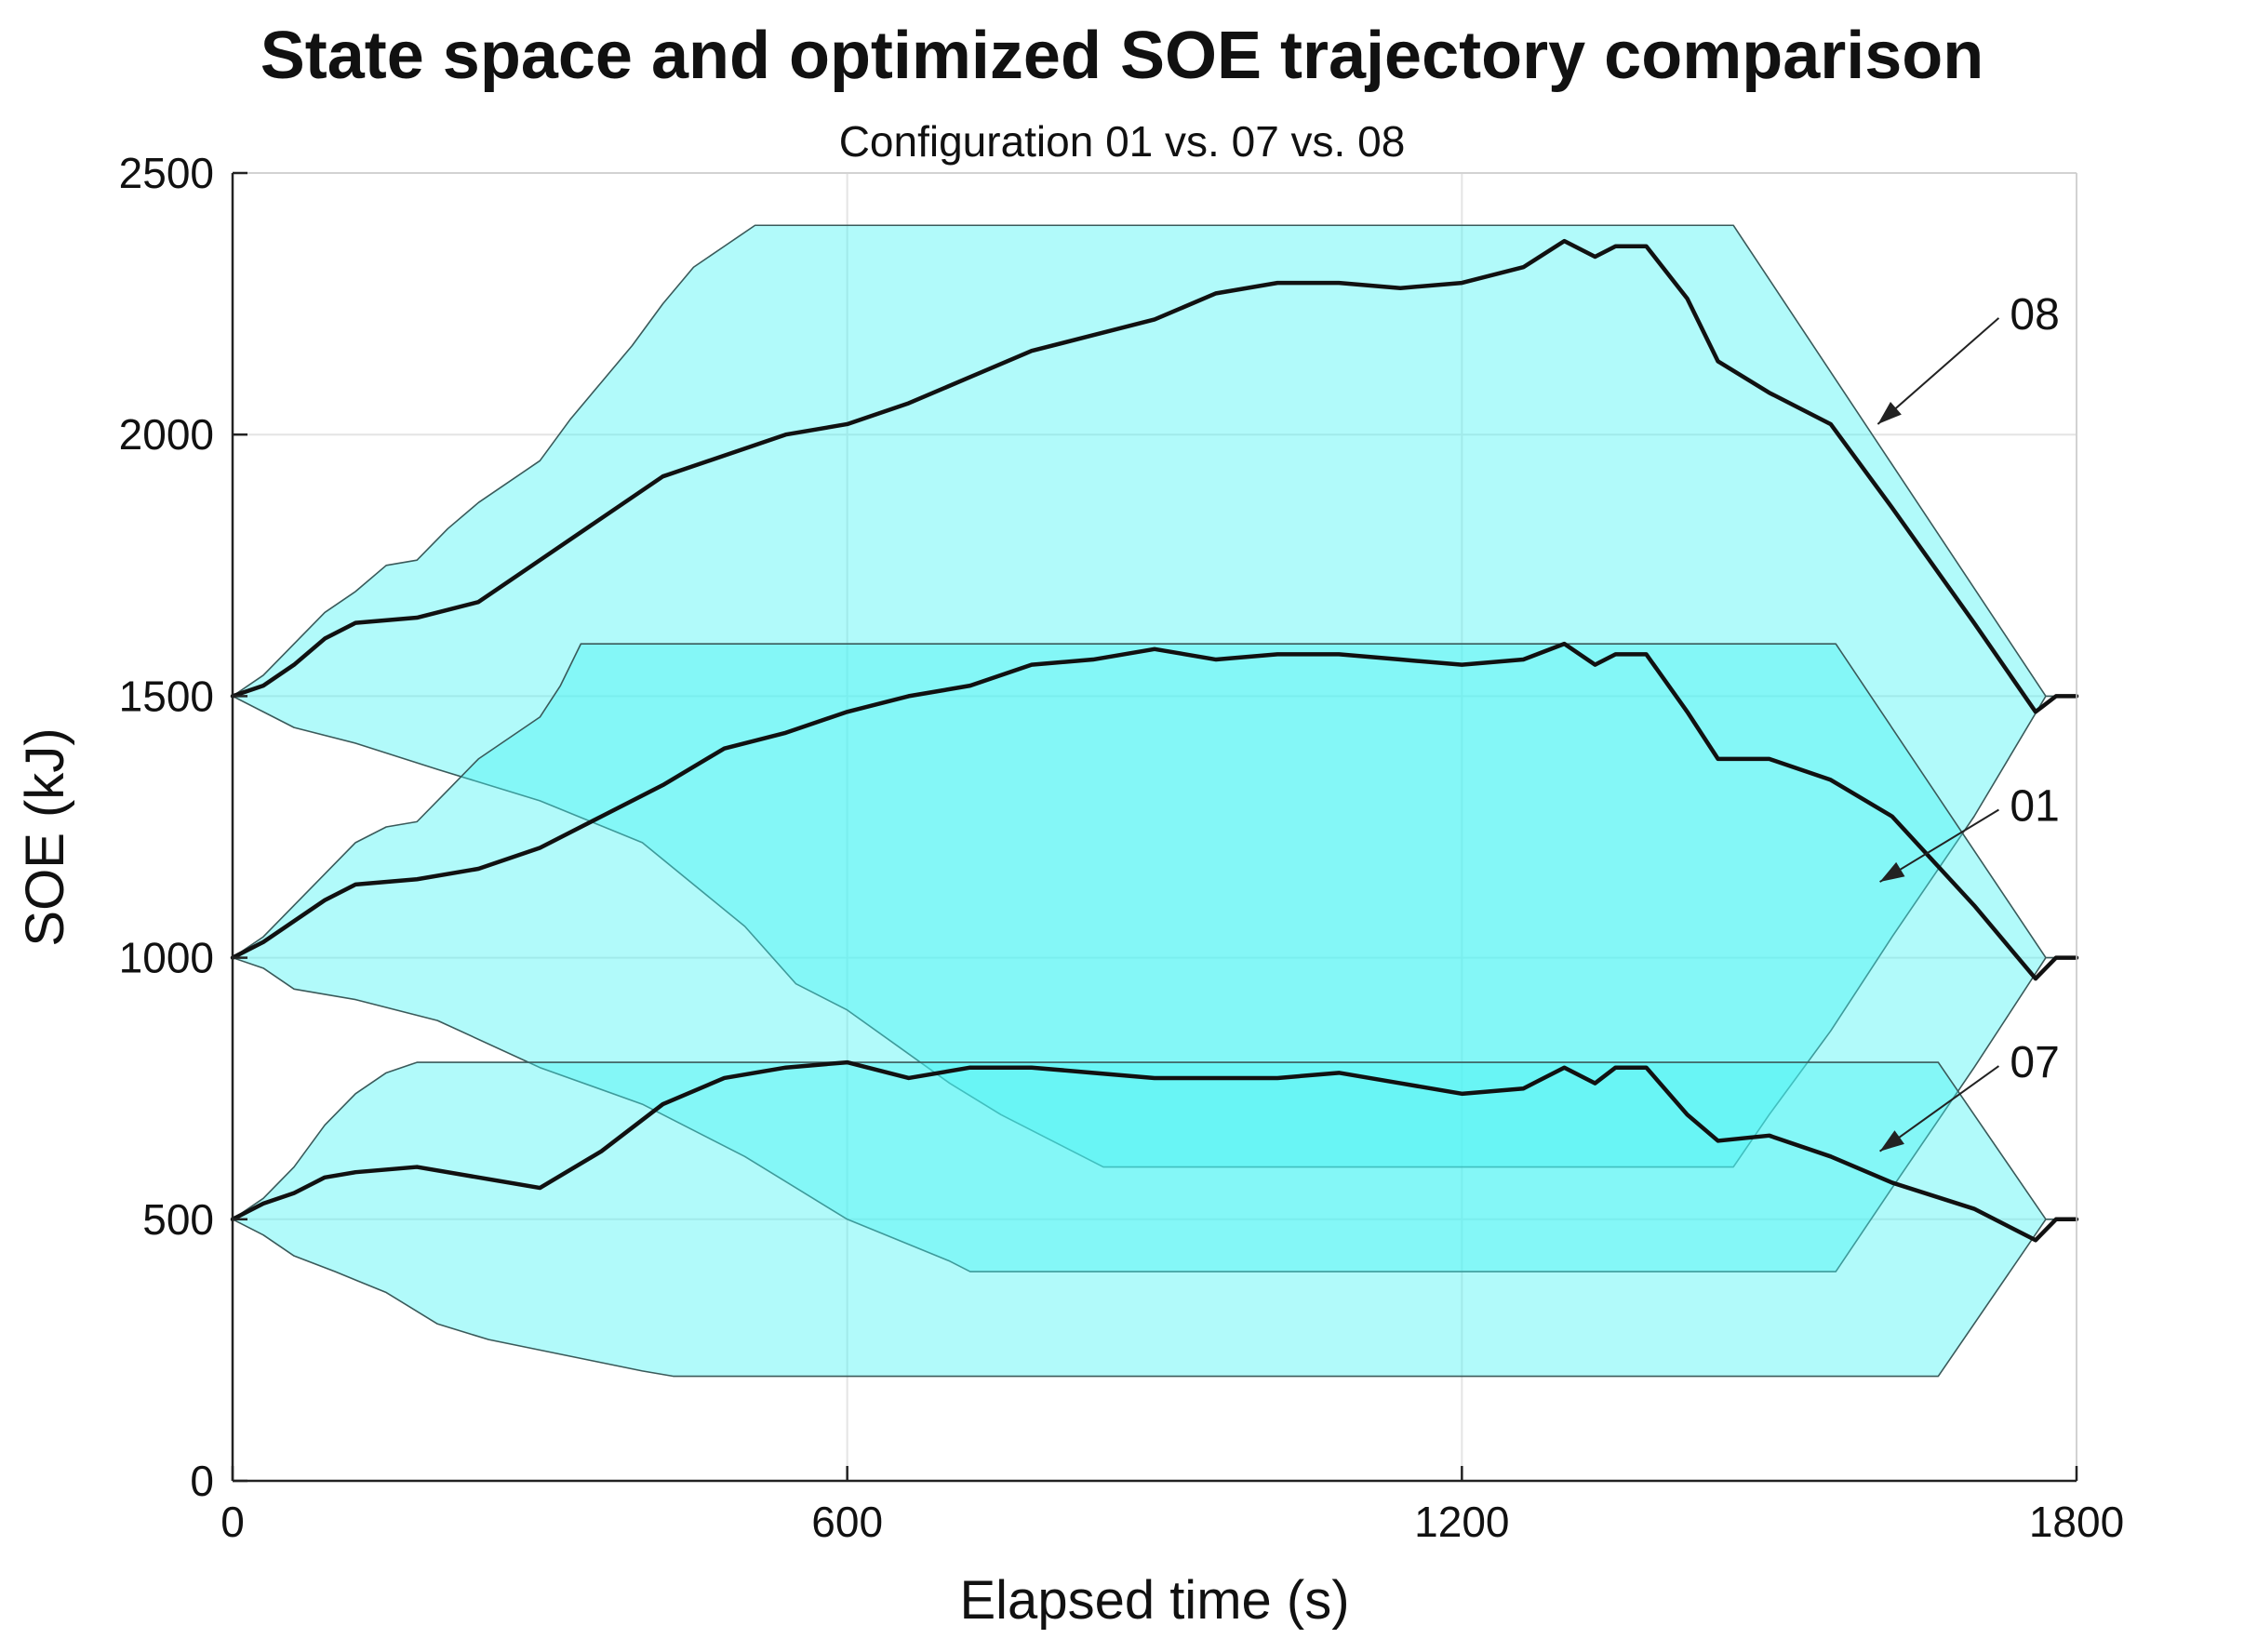 The height and width of the screenshot is (1652, 2244). I want to click on annotation-label-08: 08, so click(2035, 315).